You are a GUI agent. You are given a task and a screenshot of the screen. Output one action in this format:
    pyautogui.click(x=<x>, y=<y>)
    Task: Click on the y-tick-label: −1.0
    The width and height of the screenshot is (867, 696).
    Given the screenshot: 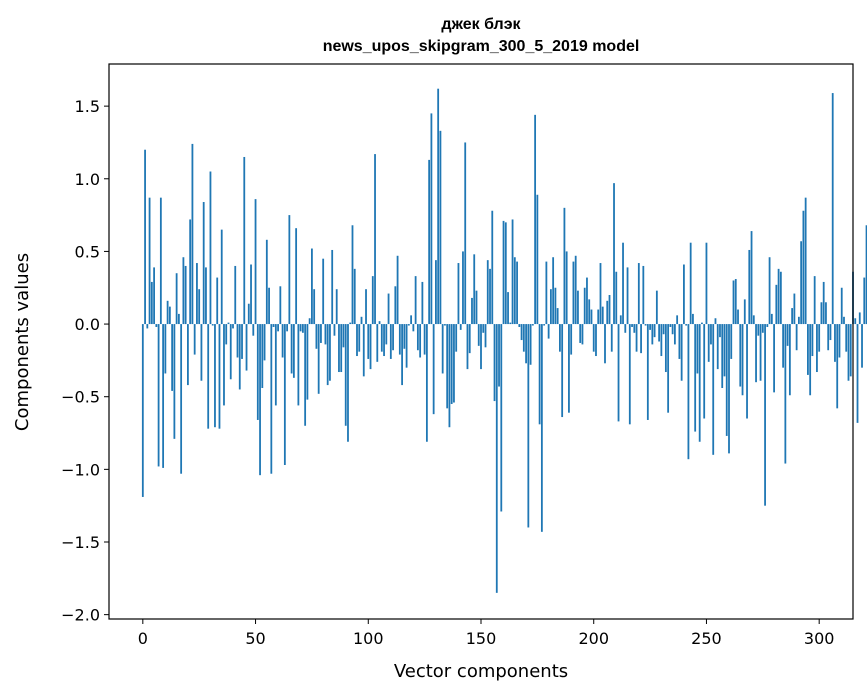 What is the action you would take?
    pyautogui.click(x=80, y=469)
    